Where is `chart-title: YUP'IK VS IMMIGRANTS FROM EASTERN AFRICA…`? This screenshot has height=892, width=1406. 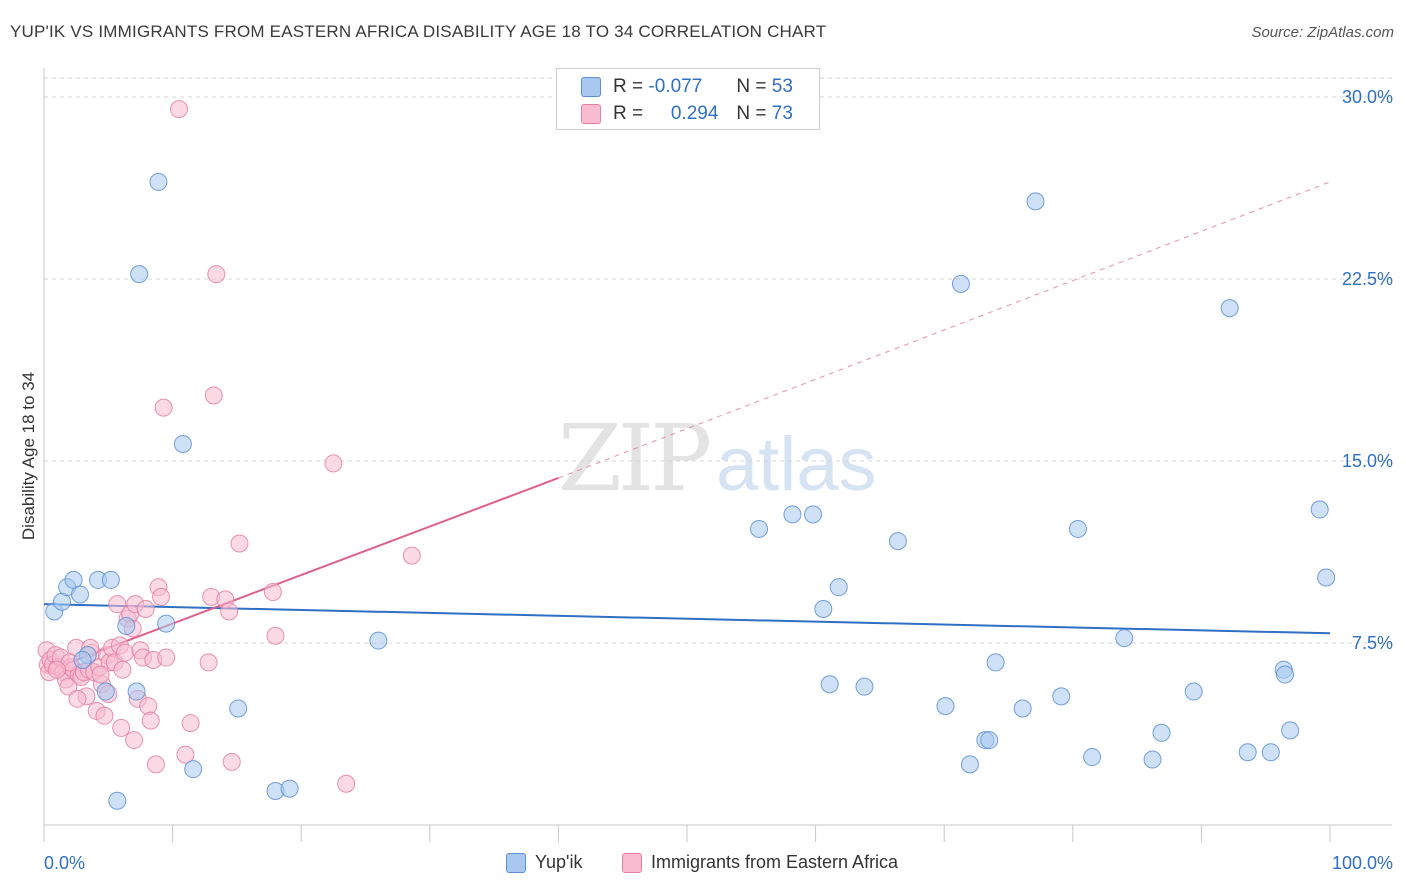
chart-title: YUP'IK VS IMMIGRANTS FROM EASTERN AFRICA… is located at coordinates (418, 31).